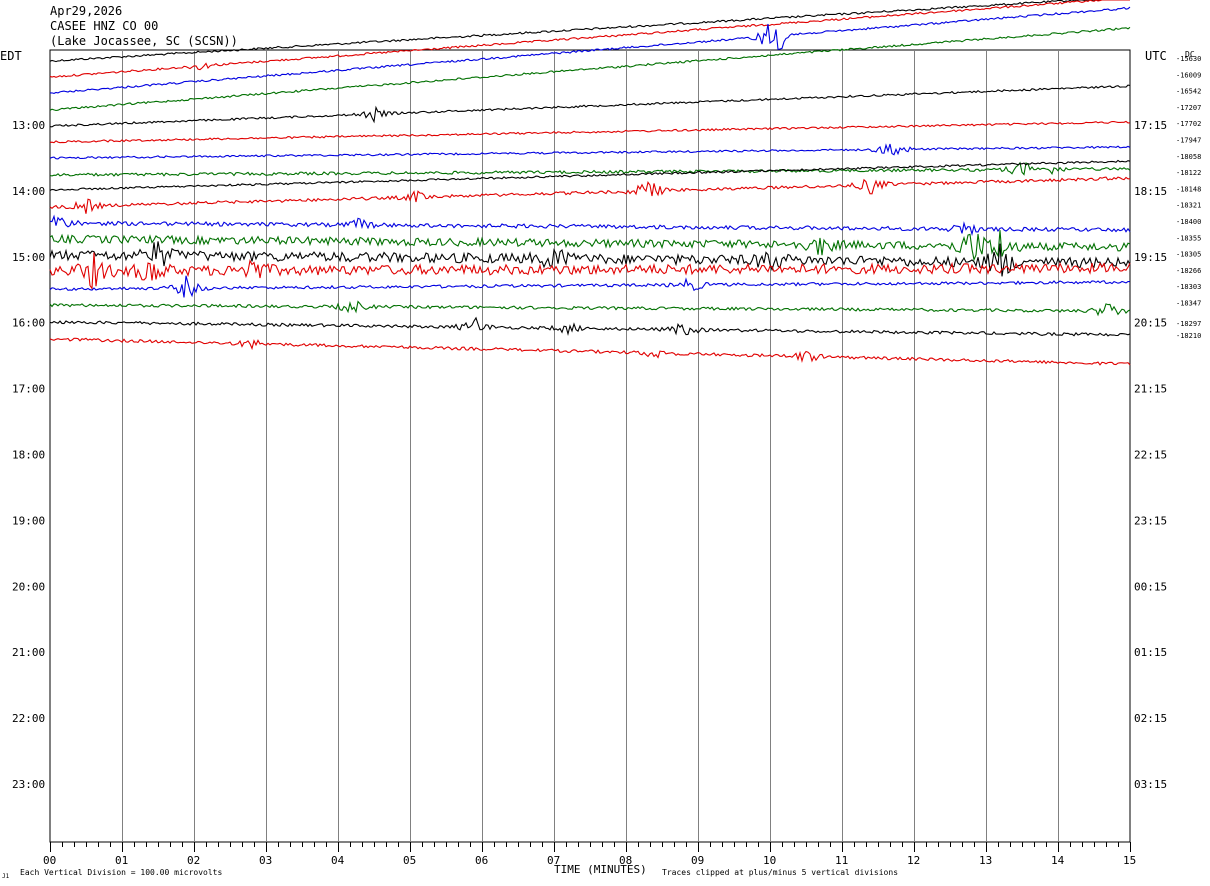 This screenshot has height=886, width=1210. Describe the element at coordinates (1150, 323) in the screenshot. I see `right-hour-label: 20:15` at that location.